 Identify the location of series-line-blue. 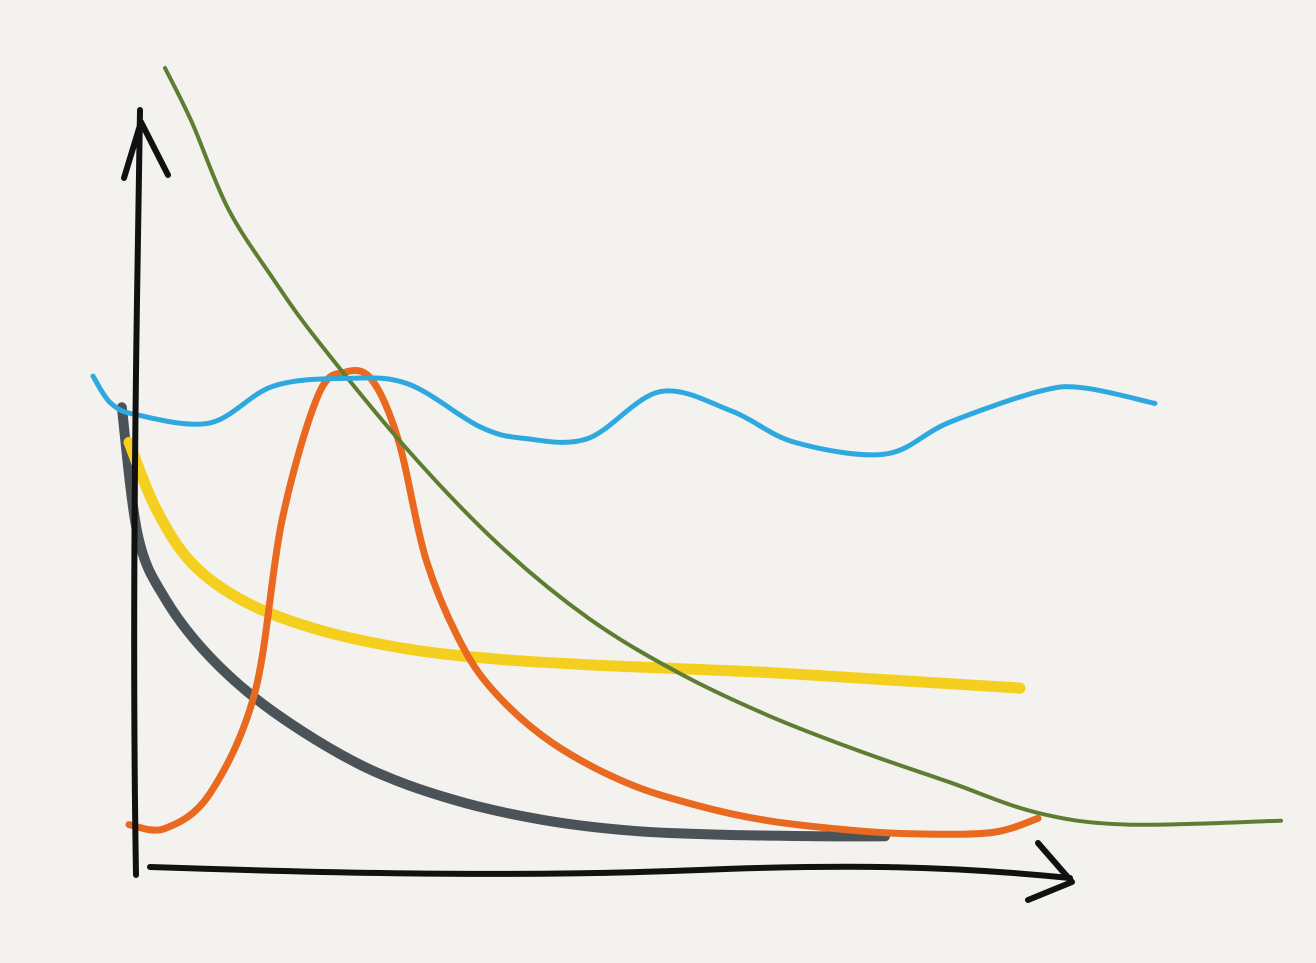
(624, 415).